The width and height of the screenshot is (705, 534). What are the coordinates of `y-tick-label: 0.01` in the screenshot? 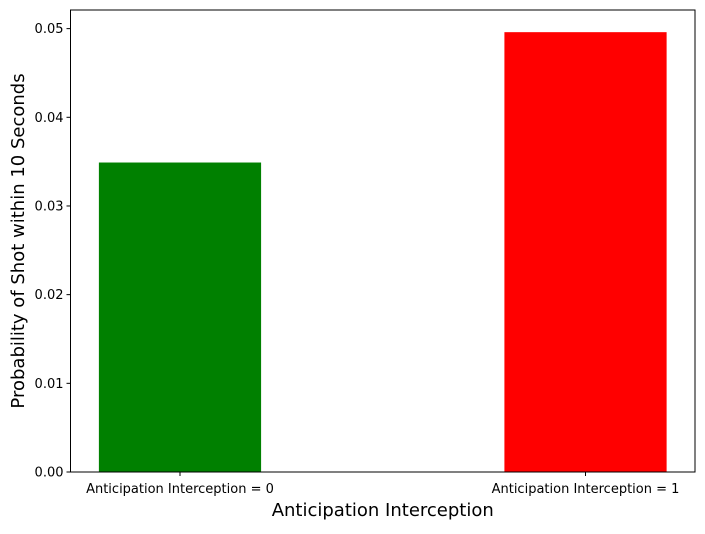 It's located at (49, 384).